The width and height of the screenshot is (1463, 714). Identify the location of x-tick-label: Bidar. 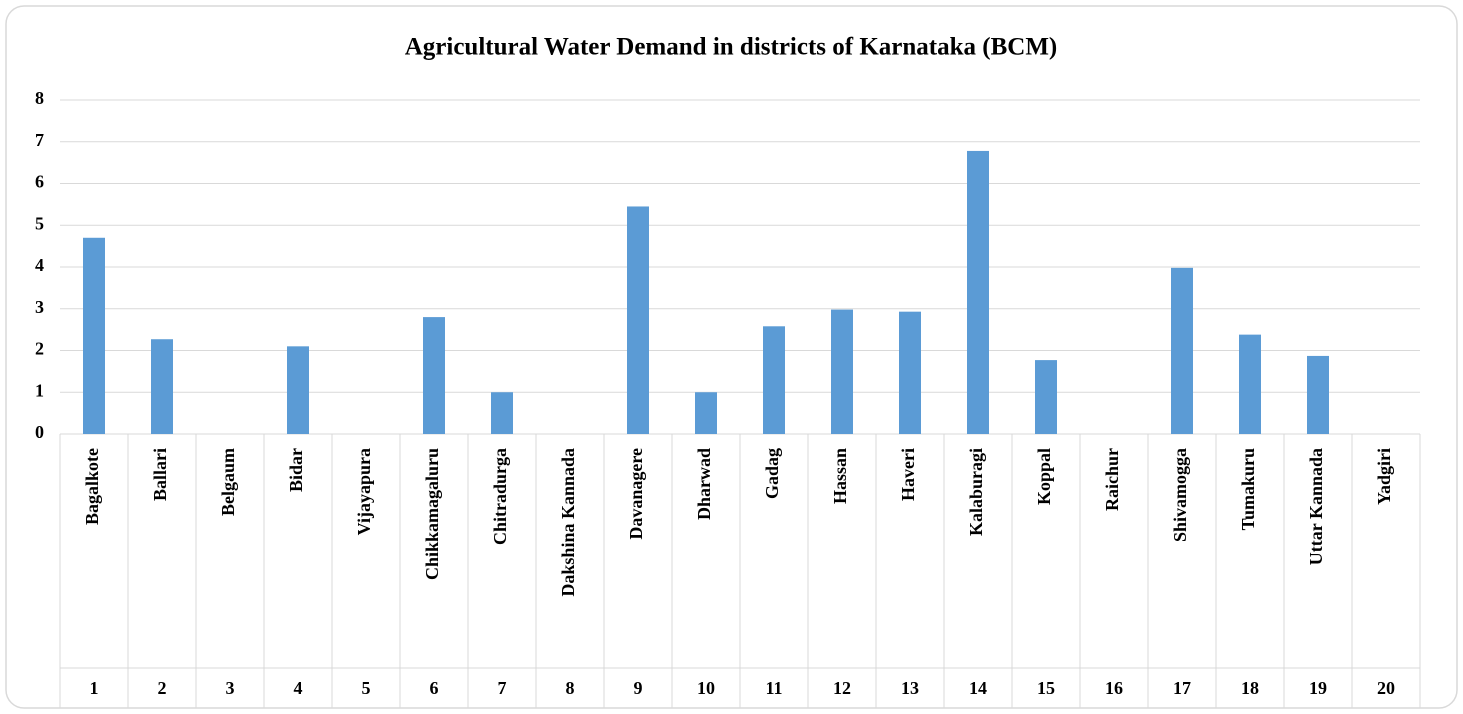
(296, 470).